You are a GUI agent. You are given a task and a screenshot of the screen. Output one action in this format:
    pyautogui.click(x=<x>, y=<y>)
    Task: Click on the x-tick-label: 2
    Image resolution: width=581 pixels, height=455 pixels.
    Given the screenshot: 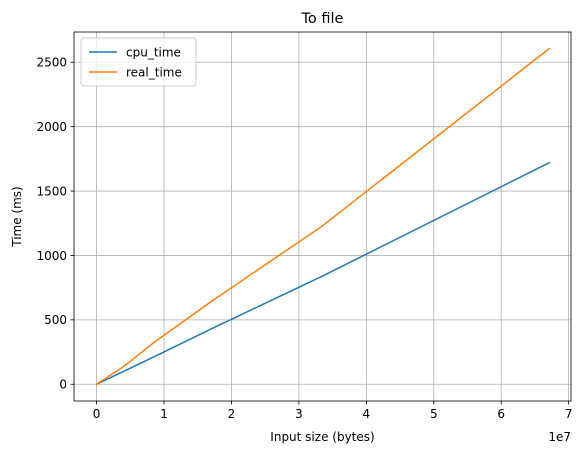 What is the action you would take?
    pyautogui.click(x=232, y=414)
    